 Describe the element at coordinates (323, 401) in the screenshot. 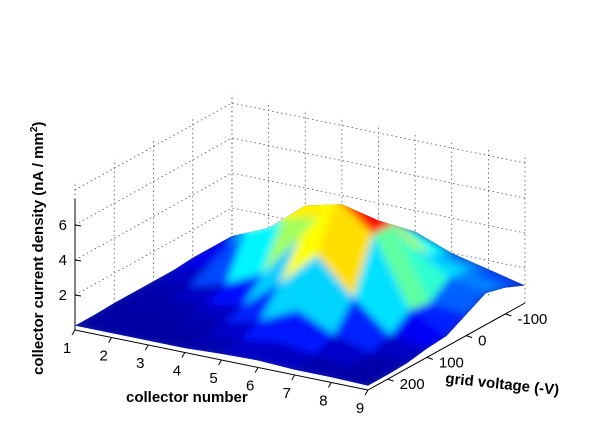

I see `x-tick-label: 8` at that location.